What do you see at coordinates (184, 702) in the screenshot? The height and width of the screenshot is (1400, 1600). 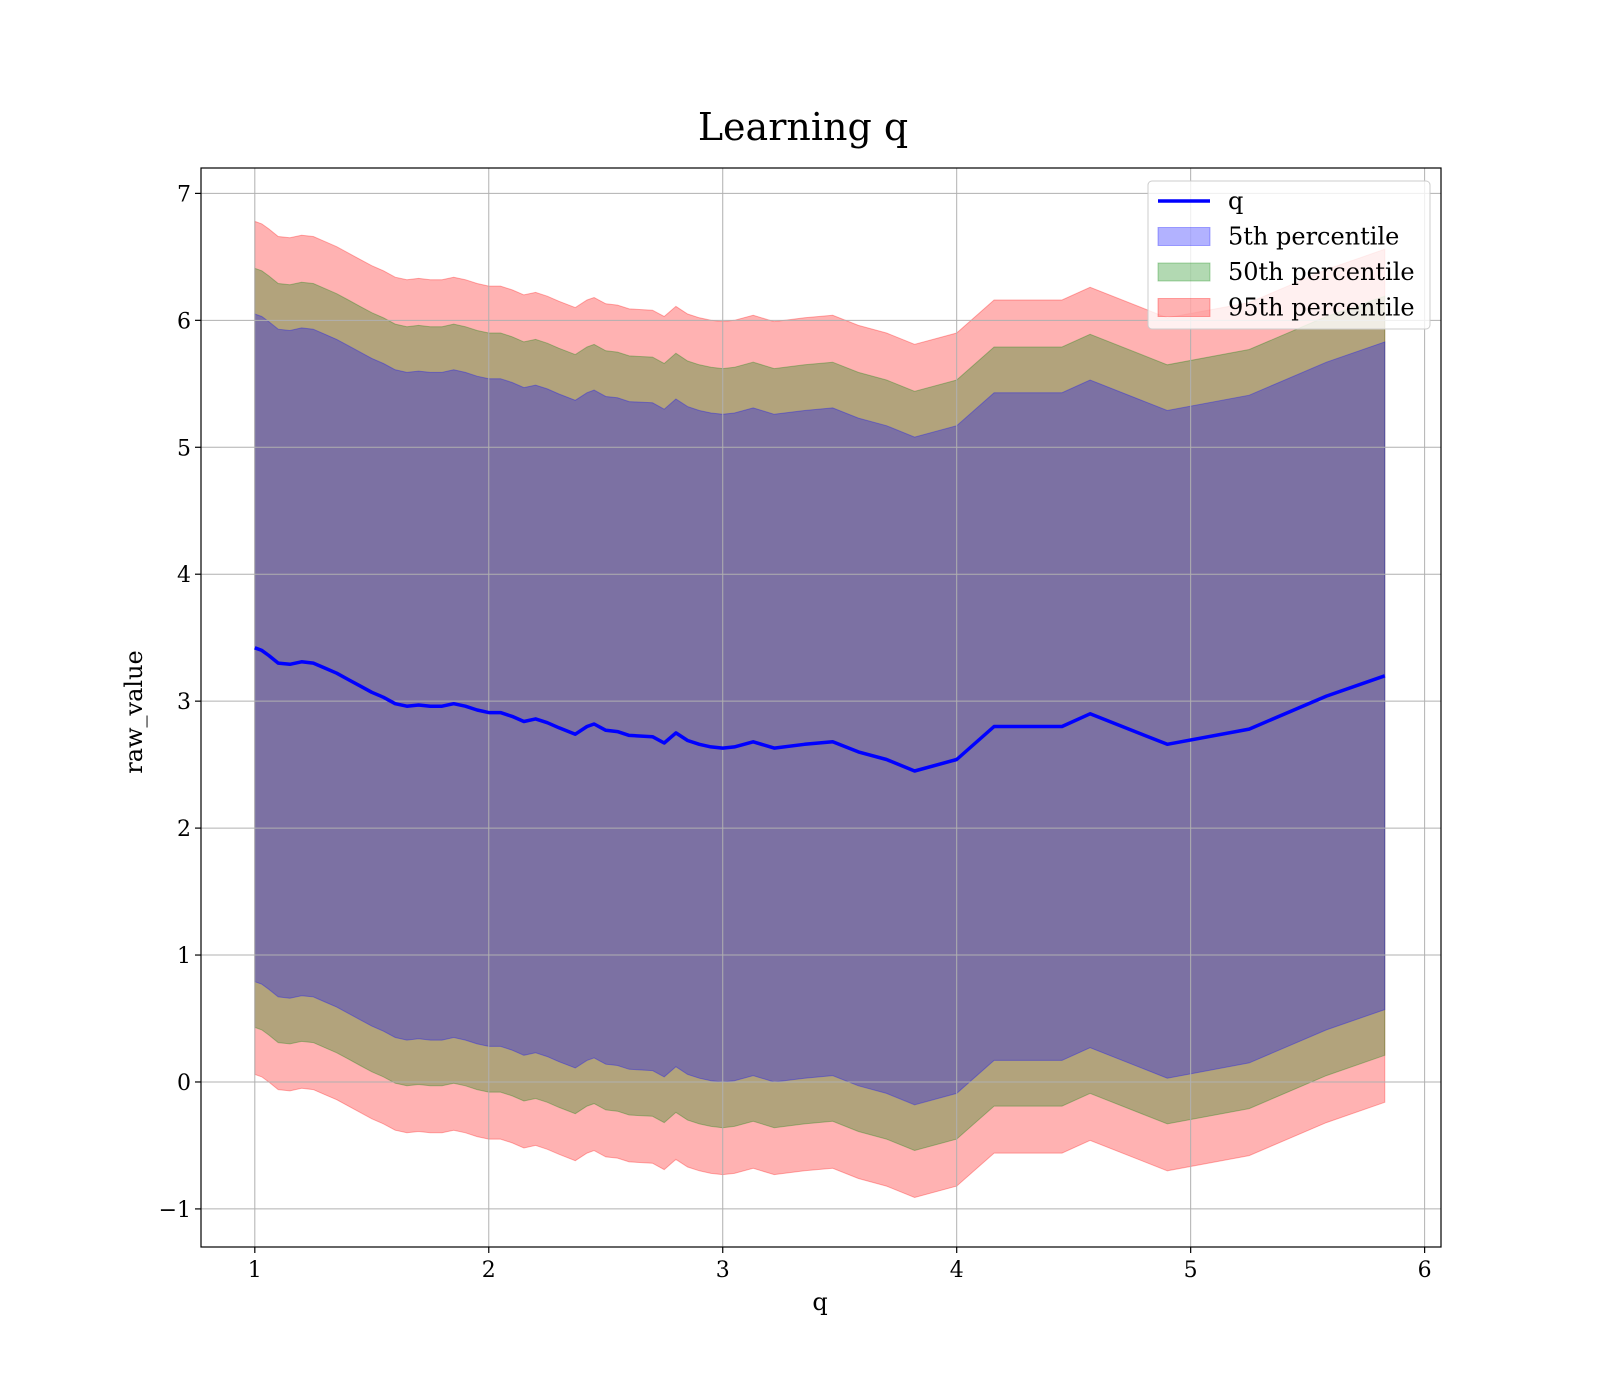 I see `y-tick-label: 3` at bounding box center [184, 702].